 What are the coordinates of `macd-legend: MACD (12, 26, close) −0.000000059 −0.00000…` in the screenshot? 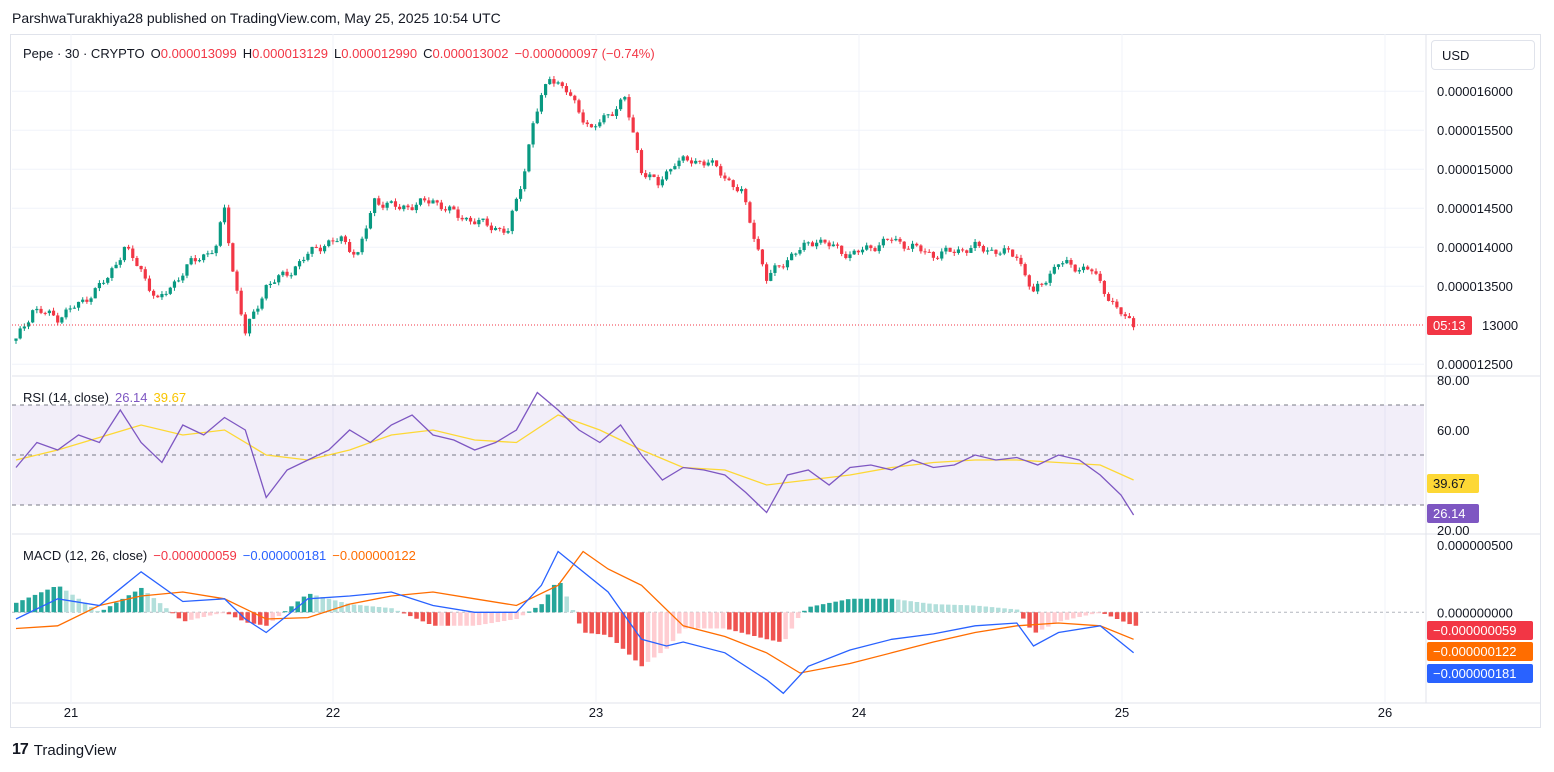 It's located at (222, 555).